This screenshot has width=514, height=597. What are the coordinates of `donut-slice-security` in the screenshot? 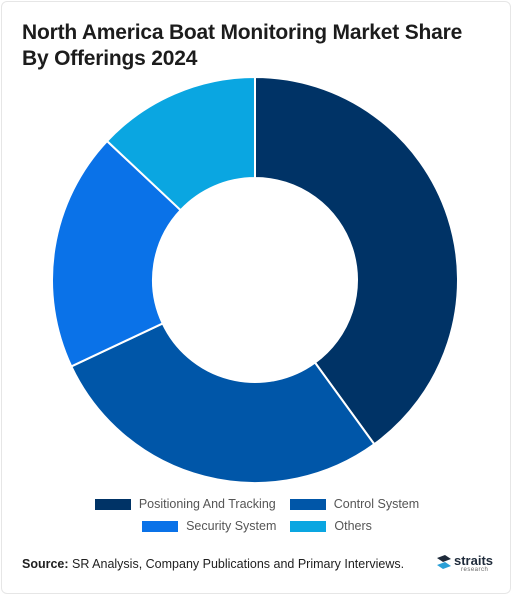 It's located at (117, 253).